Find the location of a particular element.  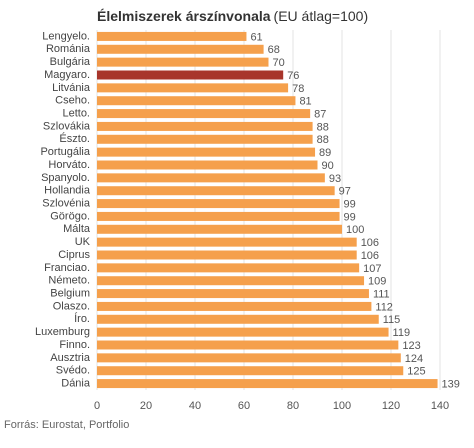

value-label: 87 is located at coordinates (320, 114).